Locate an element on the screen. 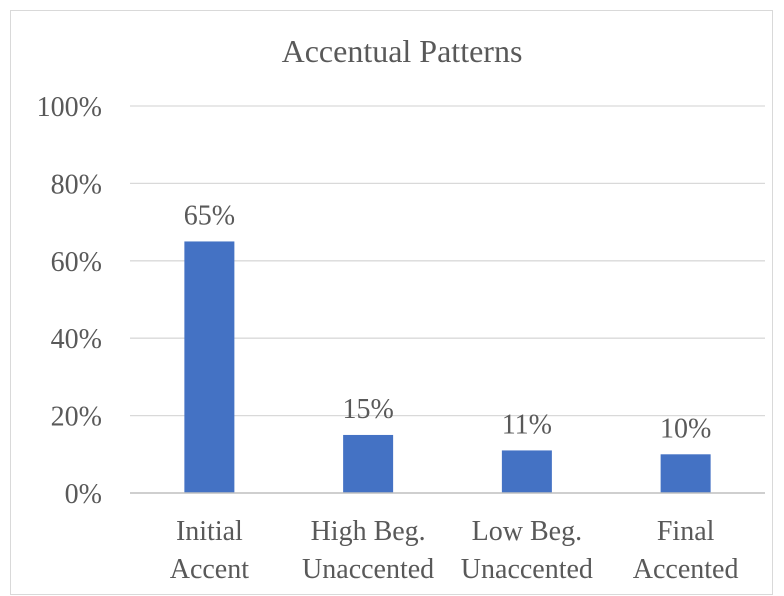  y-tick-label: 60% is located at coordinates (76, 262).